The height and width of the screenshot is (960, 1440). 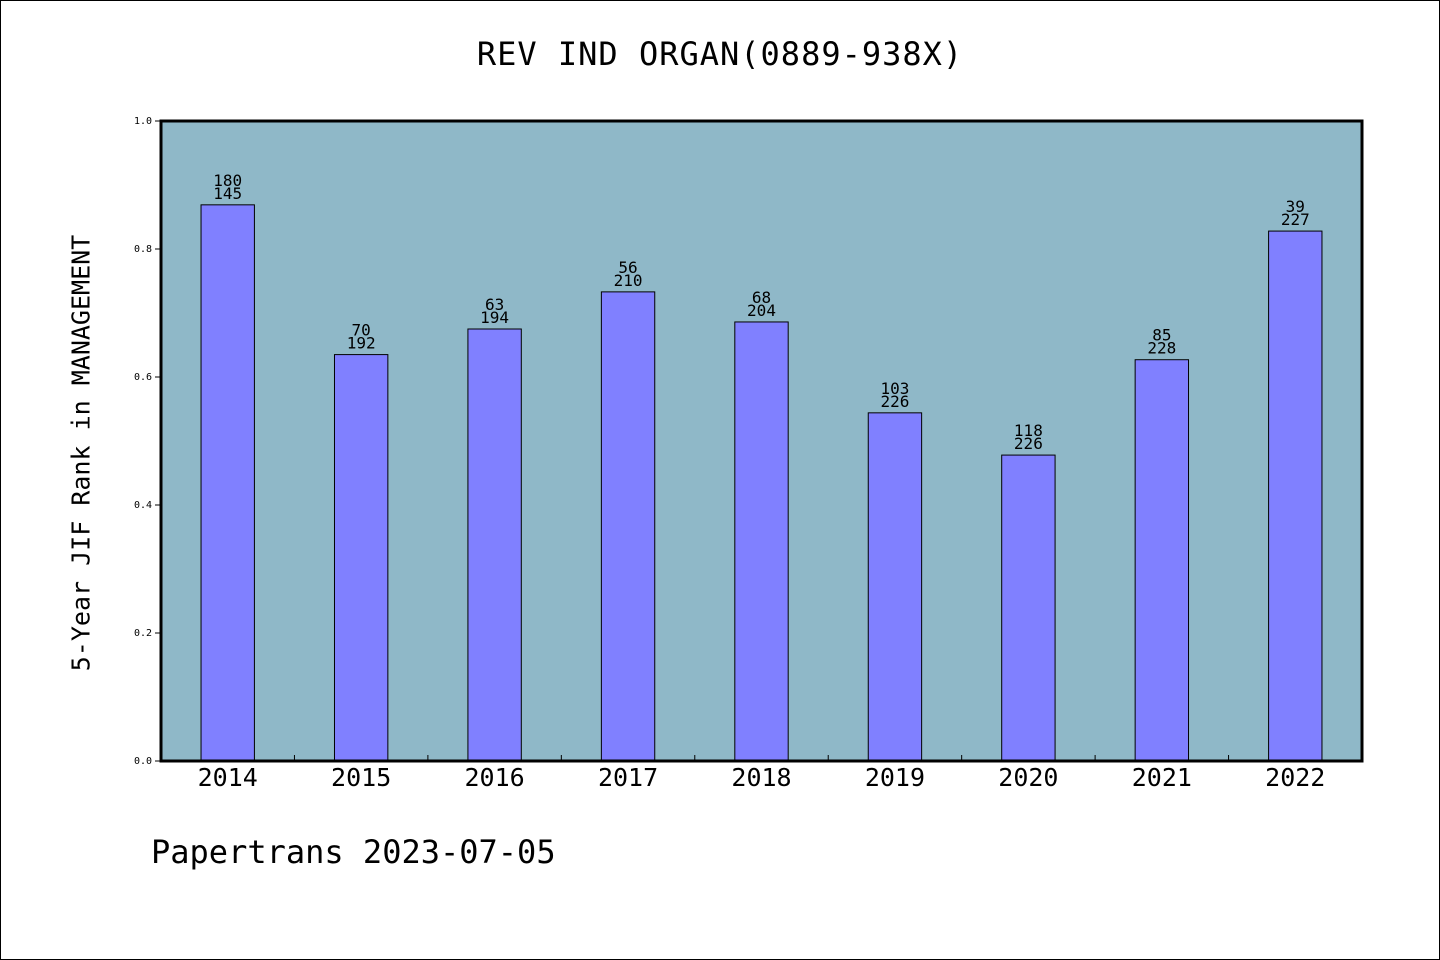 I want to click on chart-title: REV IND ORGAN(0889-938X), so click(x=720, y=54).